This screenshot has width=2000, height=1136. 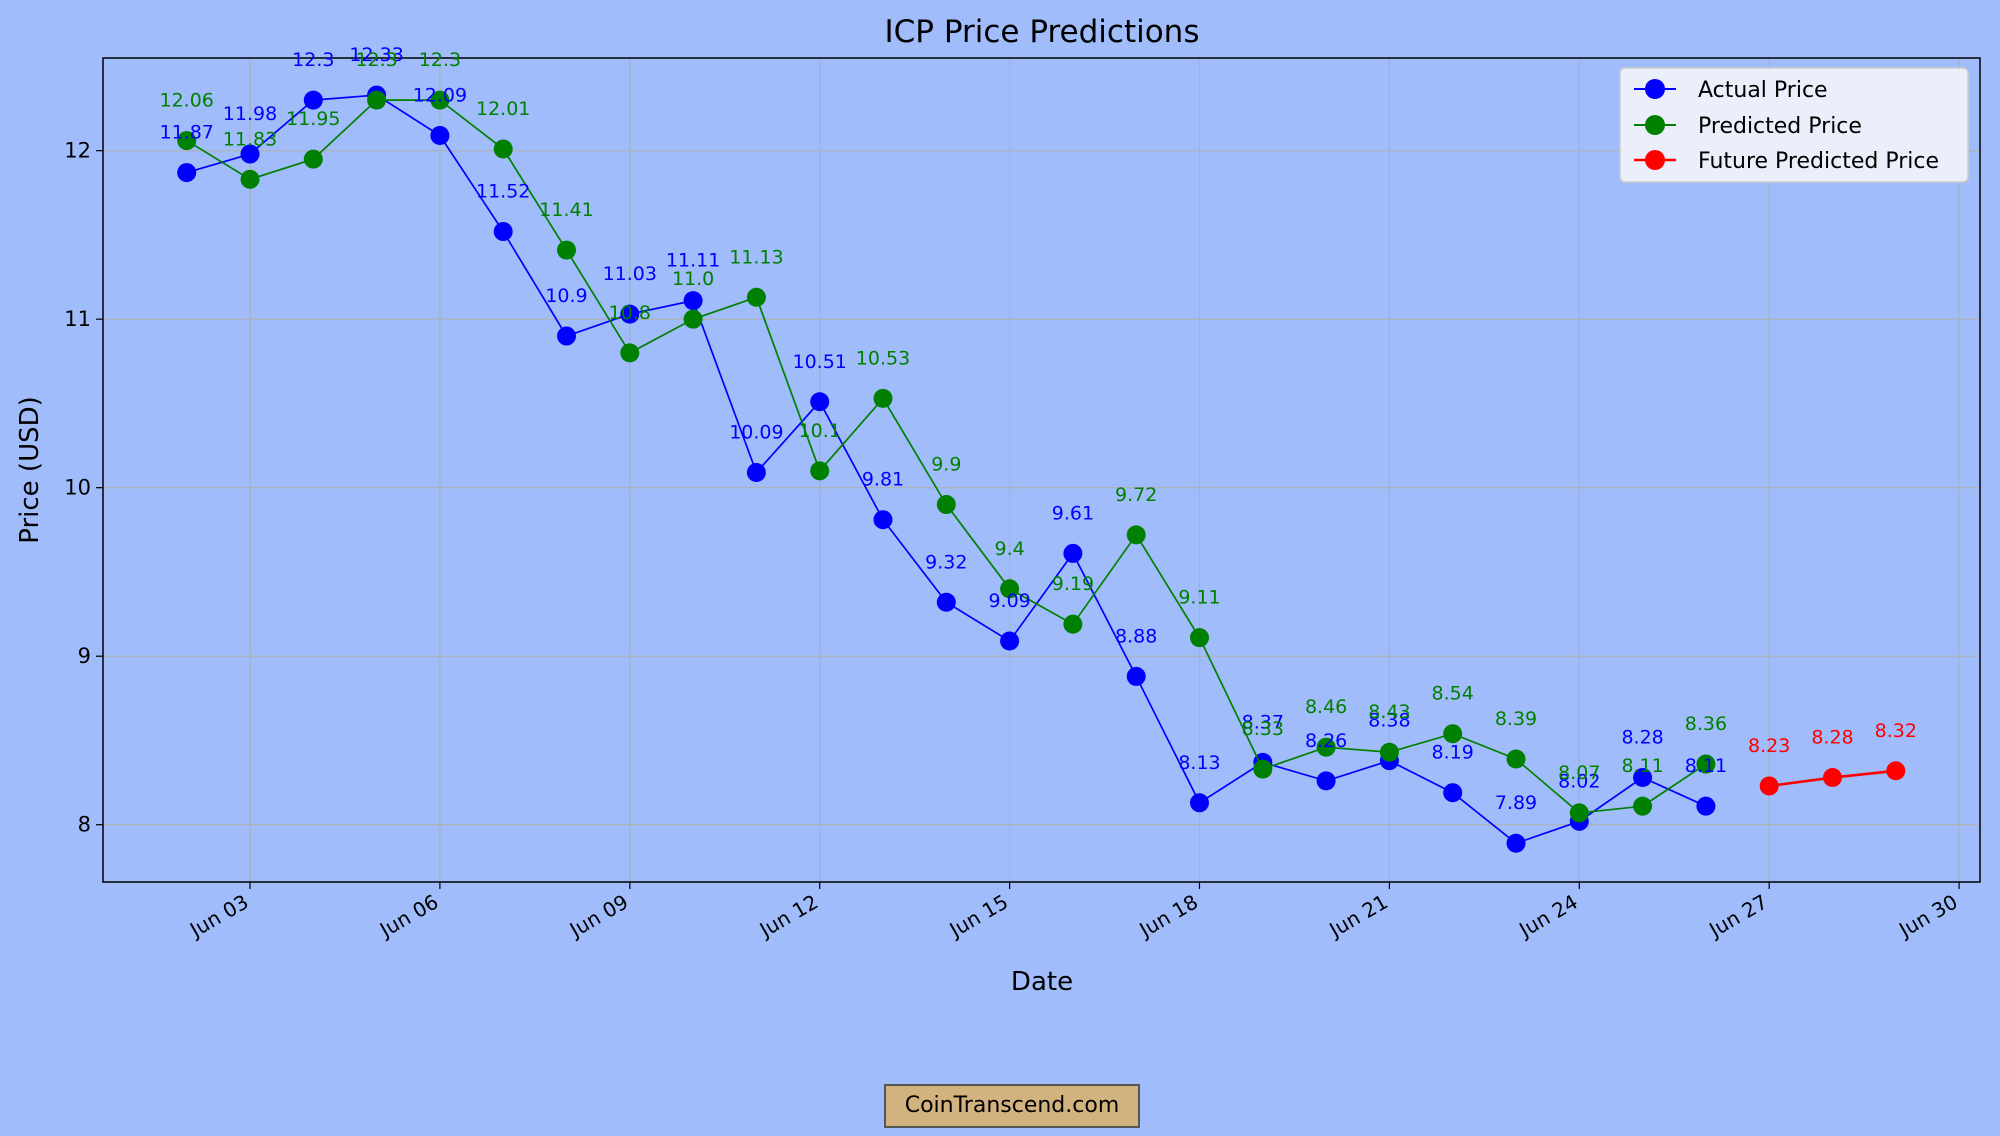 What do you see at coordinates (1042, 32) in the screenshot?
I see `chart-title: ICP Price Predictions` at bounding box center [1042, 32].